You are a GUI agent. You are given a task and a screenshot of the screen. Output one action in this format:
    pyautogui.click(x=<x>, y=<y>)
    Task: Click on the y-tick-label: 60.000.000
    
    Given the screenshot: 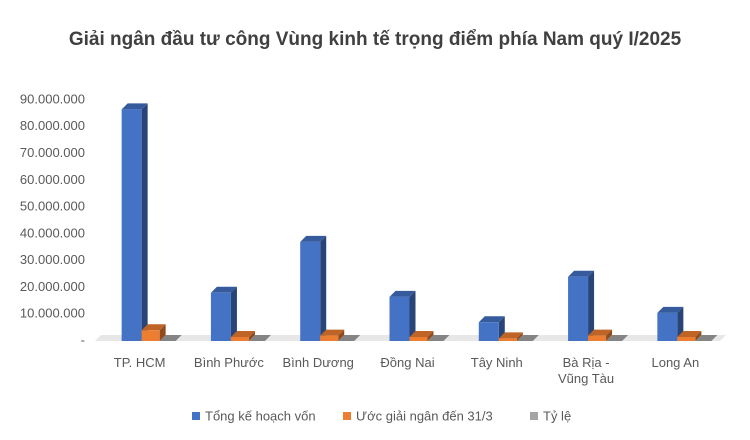 What is the action you would take?
    pyautogui.click(x=52, y=179)
    